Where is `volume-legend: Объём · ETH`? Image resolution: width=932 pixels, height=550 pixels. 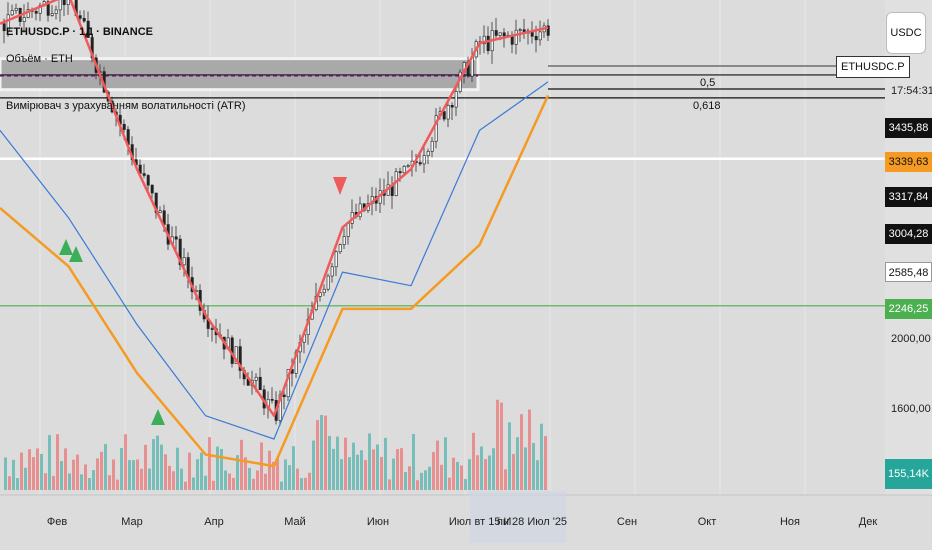
volume-legend: Объём · ETH is located at coordinates (39, 59).